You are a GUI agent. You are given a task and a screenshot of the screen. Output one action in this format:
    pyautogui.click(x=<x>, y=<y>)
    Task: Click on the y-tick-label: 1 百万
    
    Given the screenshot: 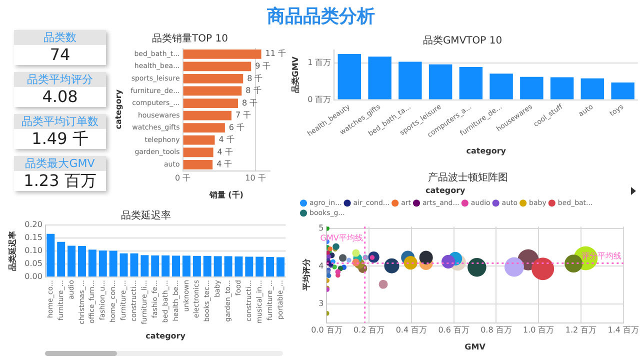 What is the action you would take?
    pyautogui.click(x=320, y=62)
    